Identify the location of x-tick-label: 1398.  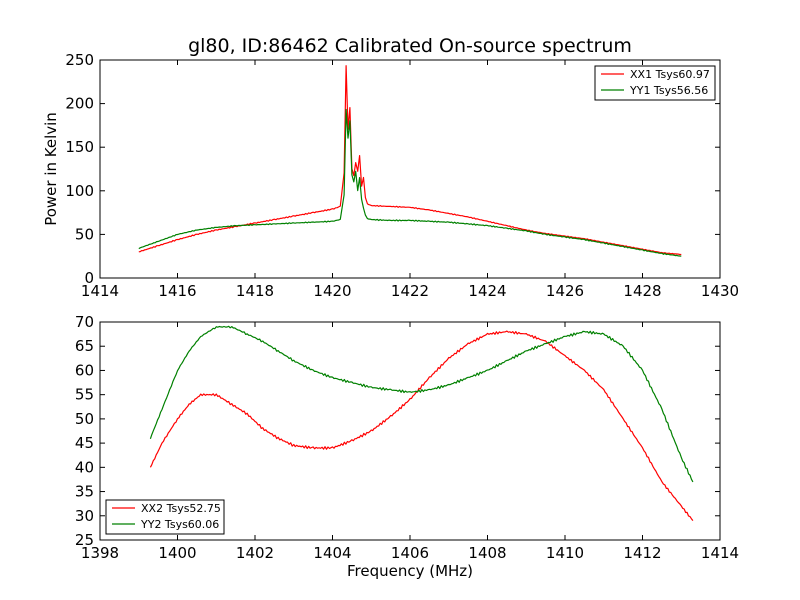
(100, 553).